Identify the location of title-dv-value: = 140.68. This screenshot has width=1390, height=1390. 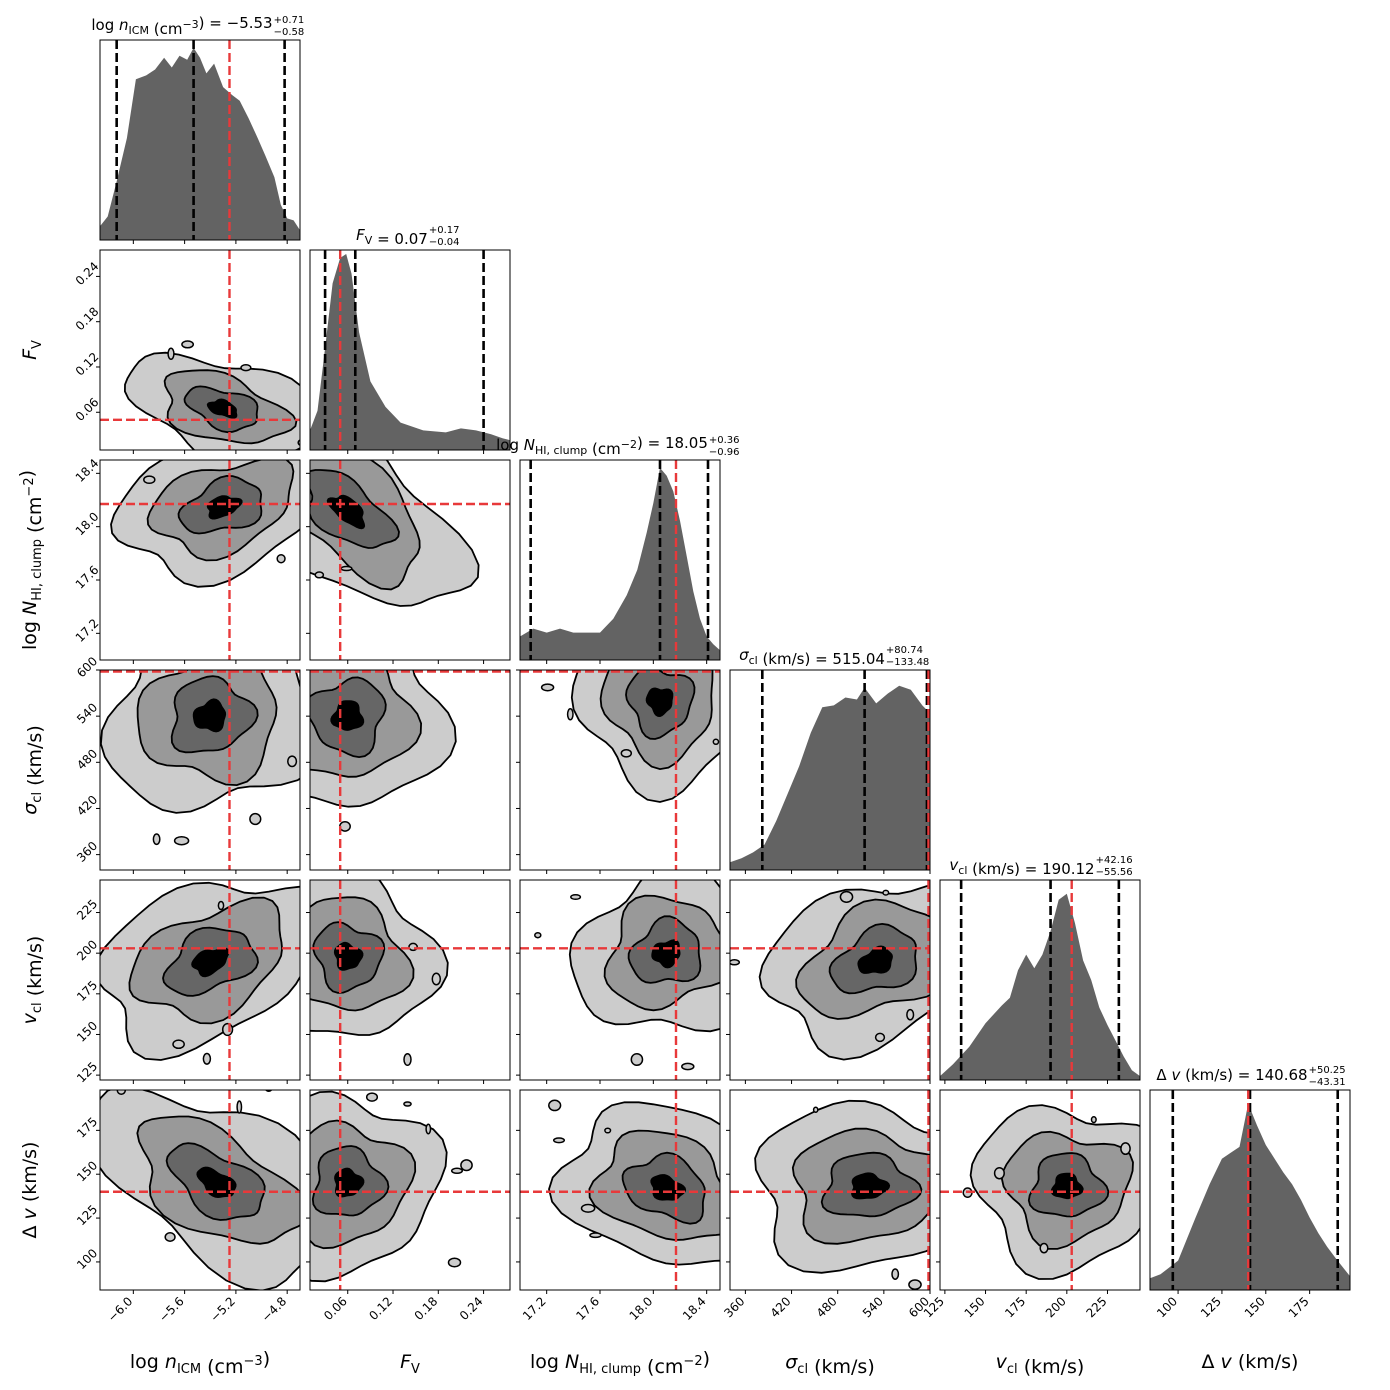
(1270, 1075).